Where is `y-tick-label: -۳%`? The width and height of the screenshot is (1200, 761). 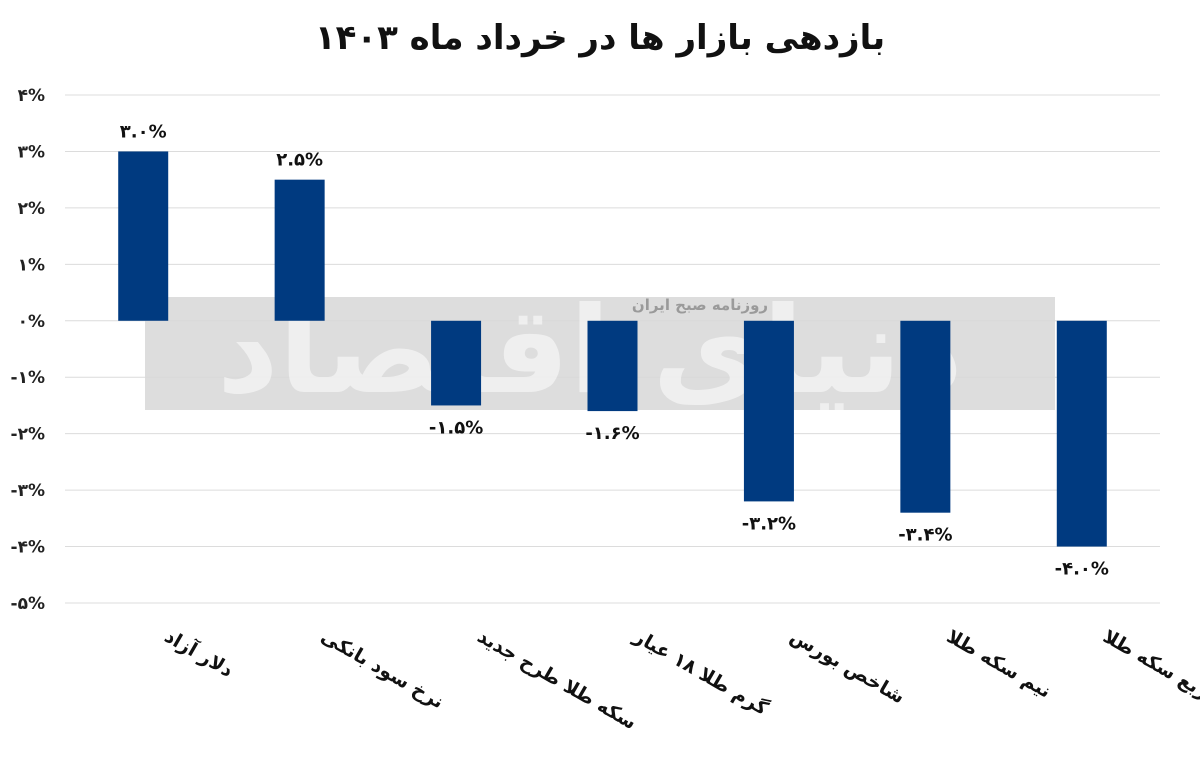
y-tick-label: -۳% is located at coordinates (28, 491).